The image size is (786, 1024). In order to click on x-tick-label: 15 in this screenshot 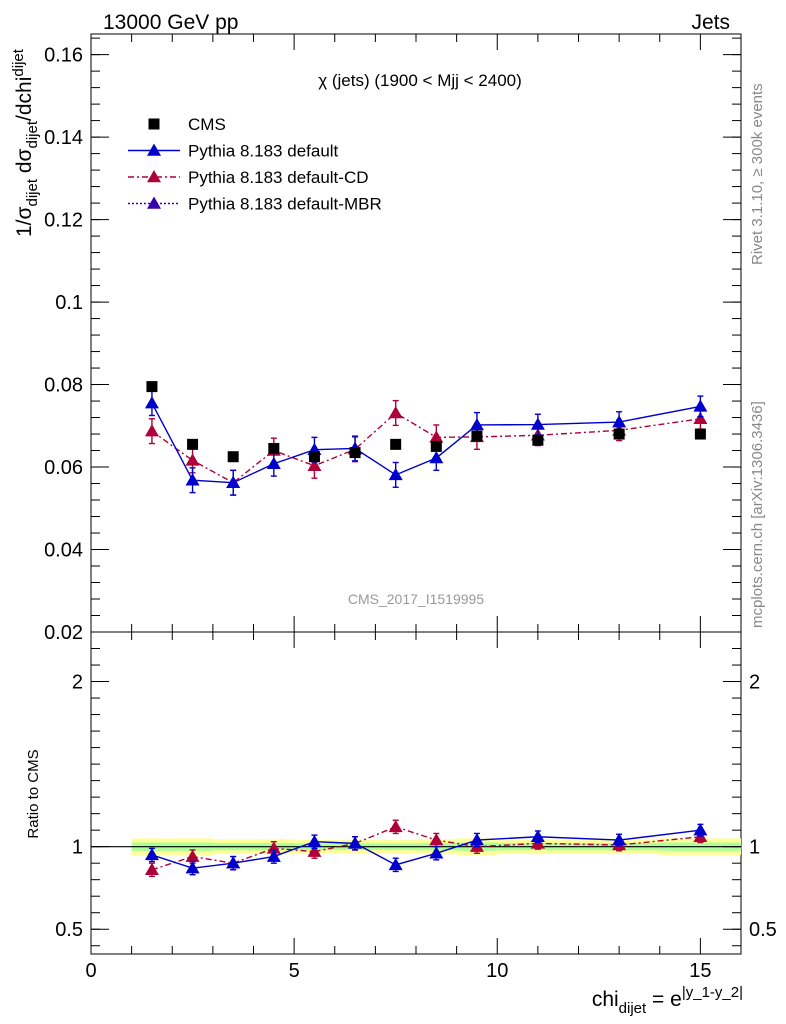, I will do `click(700, 971)`.